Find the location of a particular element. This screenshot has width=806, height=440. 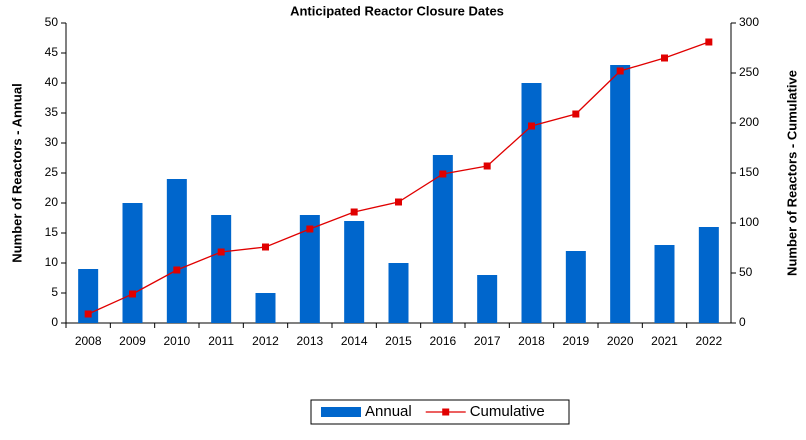

x-tick-label: 2018 is located at coordinates (531, 341).